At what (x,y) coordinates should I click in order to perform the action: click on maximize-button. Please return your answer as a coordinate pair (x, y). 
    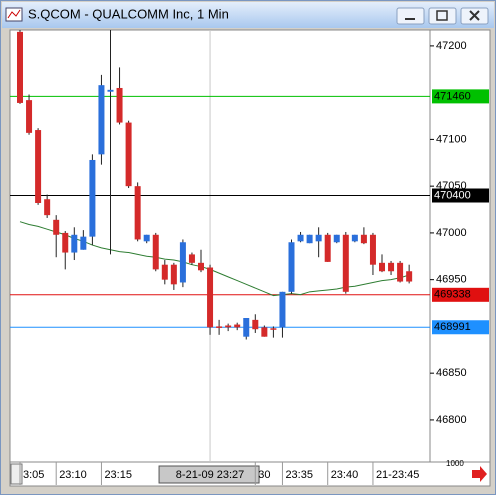
    Looking at the image, I should click on (442, 16).